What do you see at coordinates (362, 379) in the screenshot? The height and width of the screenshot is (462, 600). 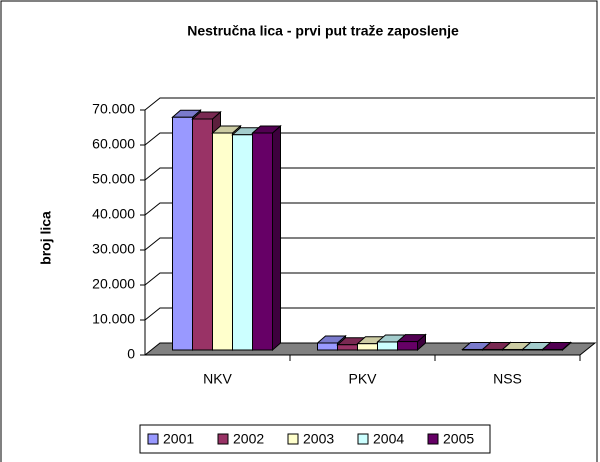 I see `x-tick-label: PKV` at bounding box center [362, 379].